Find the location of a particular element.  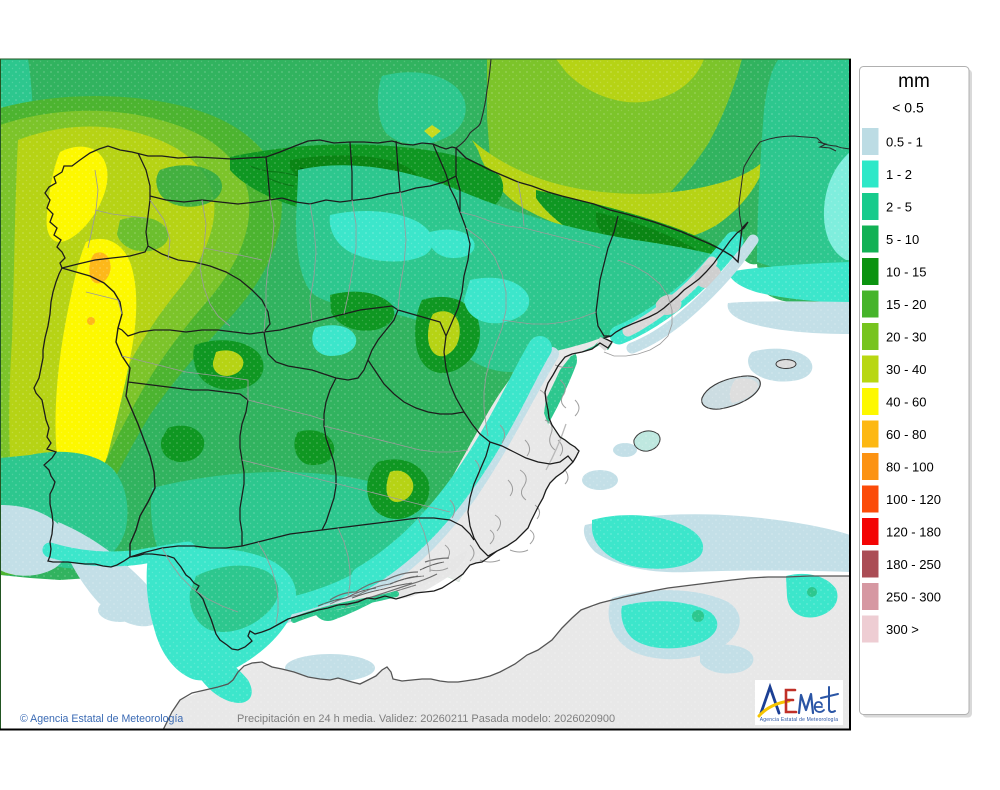

svg-text: mm is located at coordinates (914, 81).